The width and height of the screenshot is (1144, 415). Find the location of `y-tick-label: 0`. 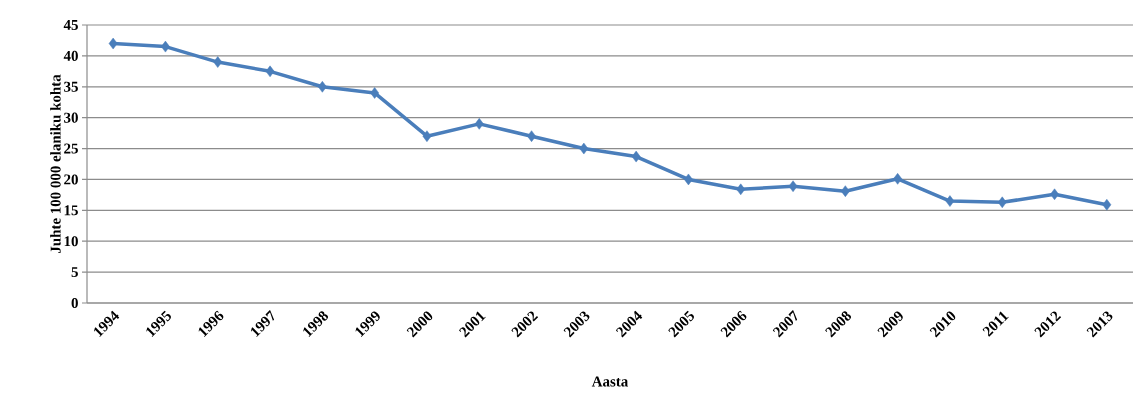

y-tick-label: 0 is located at coordinates (74, 303).